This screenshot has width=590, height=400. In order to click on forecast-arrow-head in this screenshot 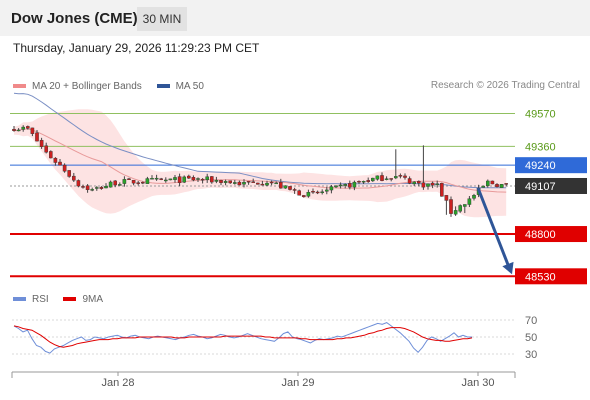, I will do `click(508, 268)`.